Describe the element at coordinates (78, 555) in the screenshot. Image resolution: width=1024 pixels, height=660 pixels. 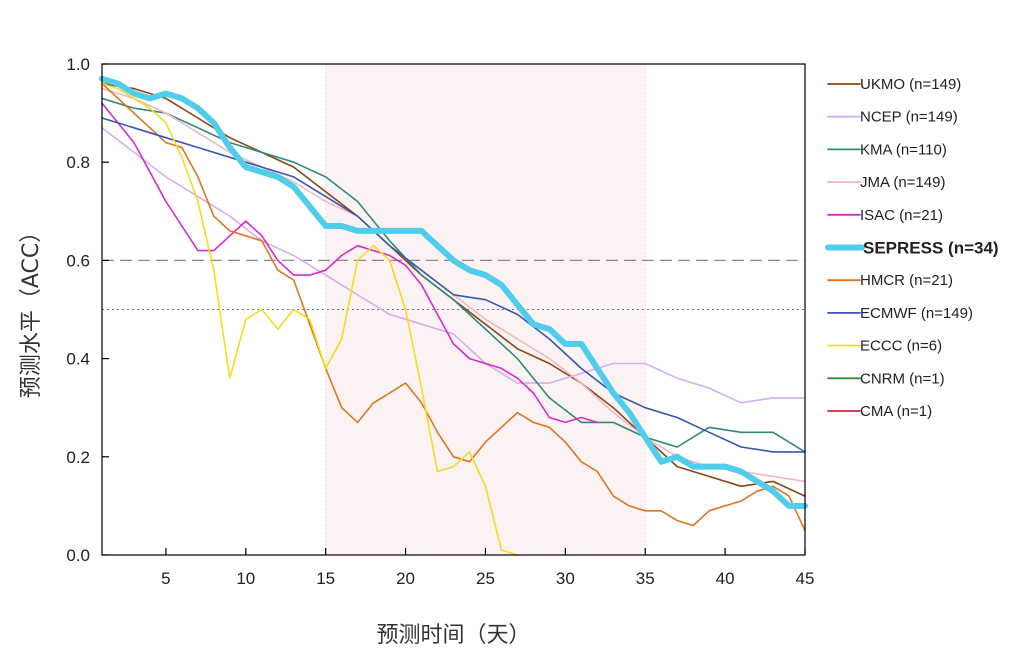
I see `y-tick-label: 0.0` at that location.